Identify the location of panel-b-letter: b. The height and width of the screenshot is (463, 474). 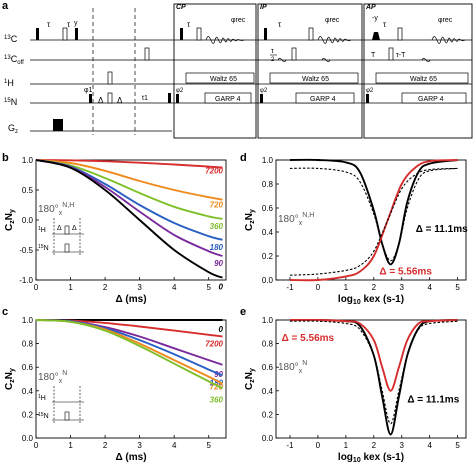
(5, 158).